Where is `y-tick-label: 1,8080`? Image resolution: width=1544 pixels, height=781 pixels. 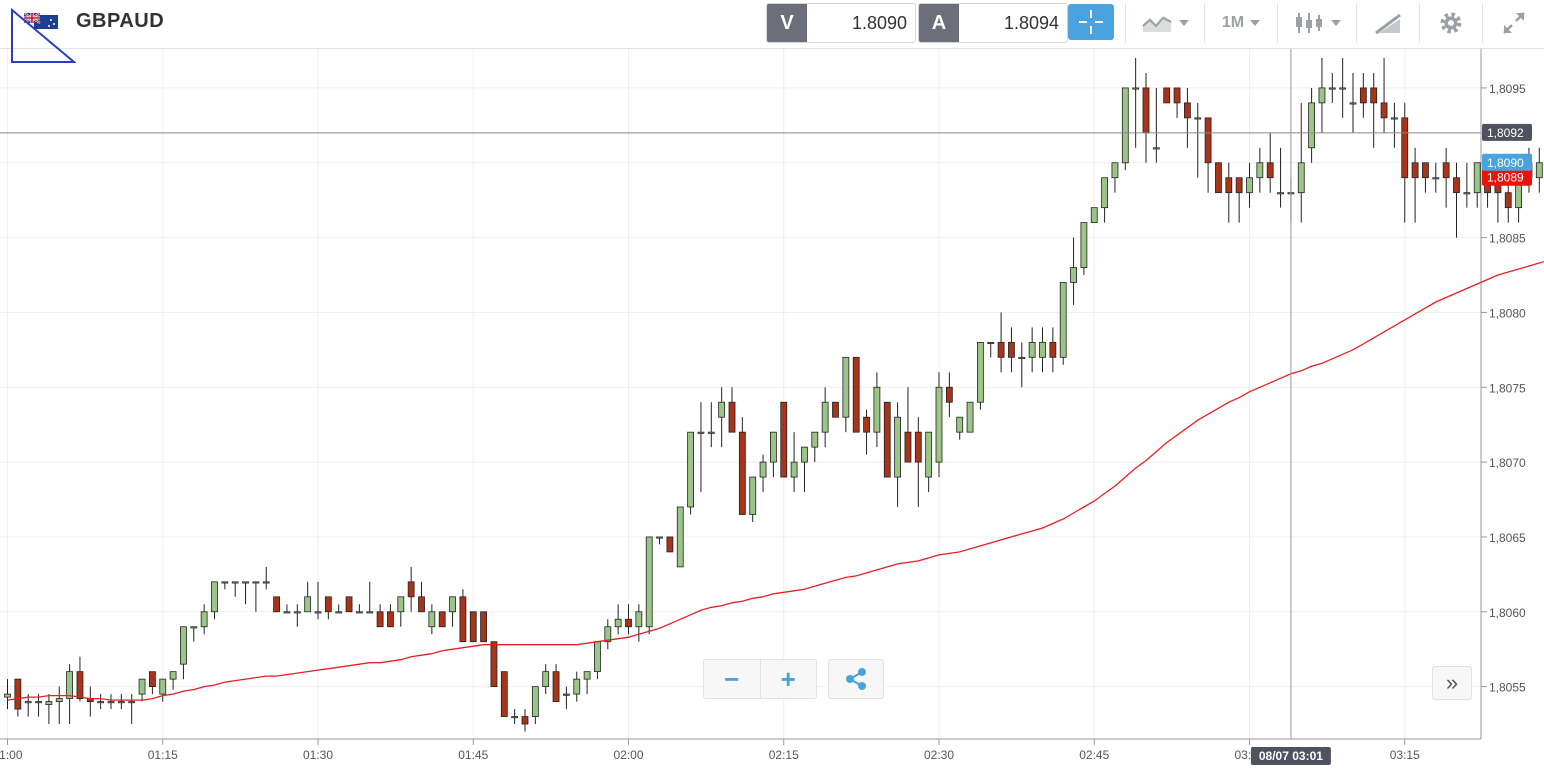 y-tick-label: 1,8080 is located at coordinates (1507, 313).